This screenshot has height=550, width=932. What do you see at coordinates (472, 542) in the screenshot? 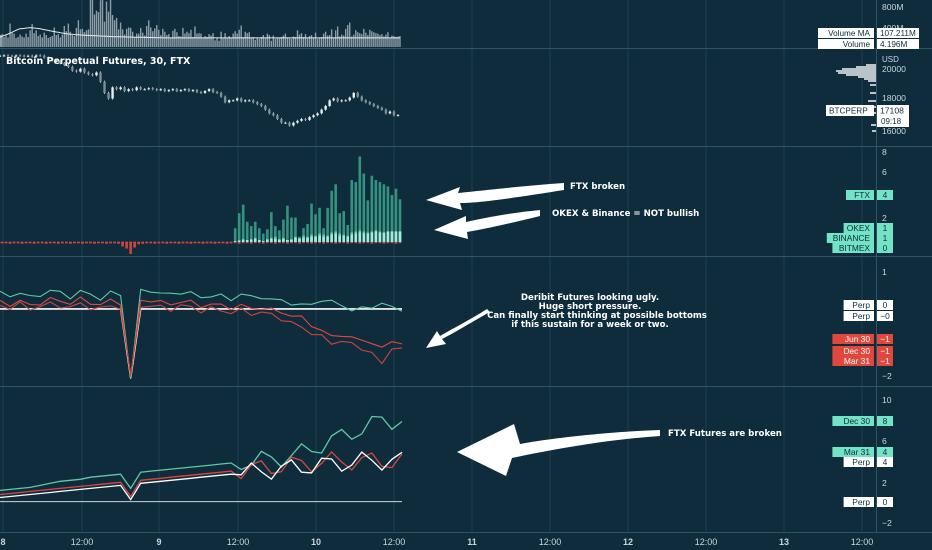
I see `x-tick-label: 11` at bounding box center [472, 542].